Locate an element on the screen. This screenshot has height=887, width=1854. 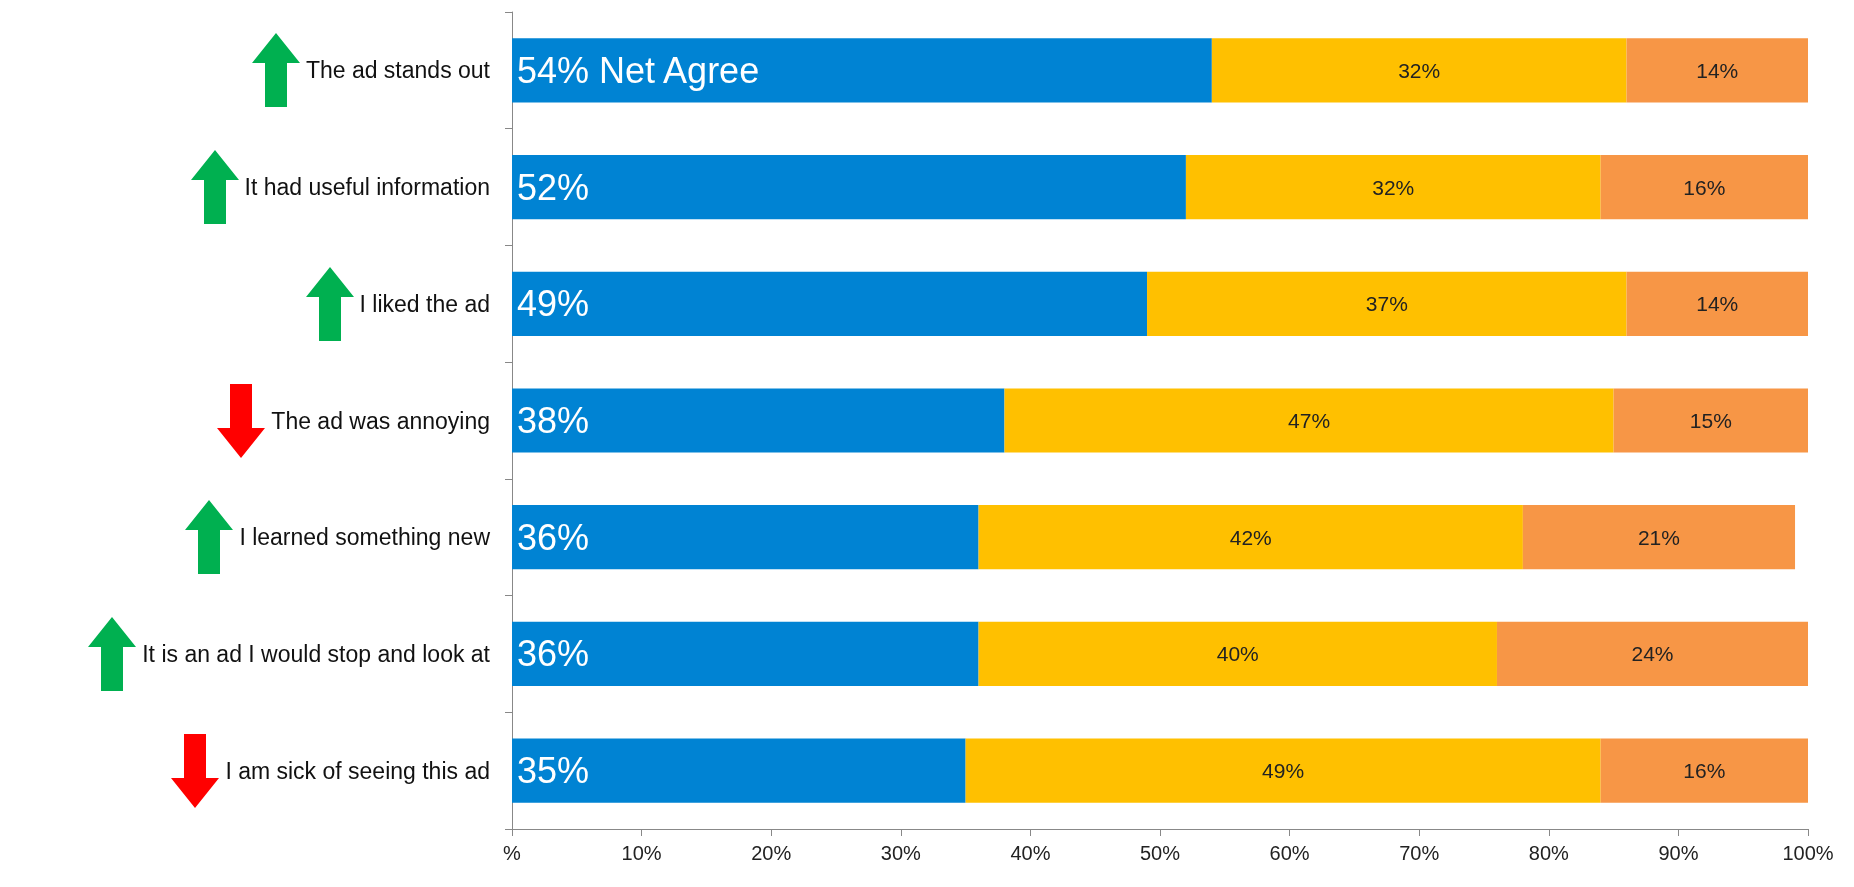
x-tick-label: 60% is located at coordinates (1289, 853).